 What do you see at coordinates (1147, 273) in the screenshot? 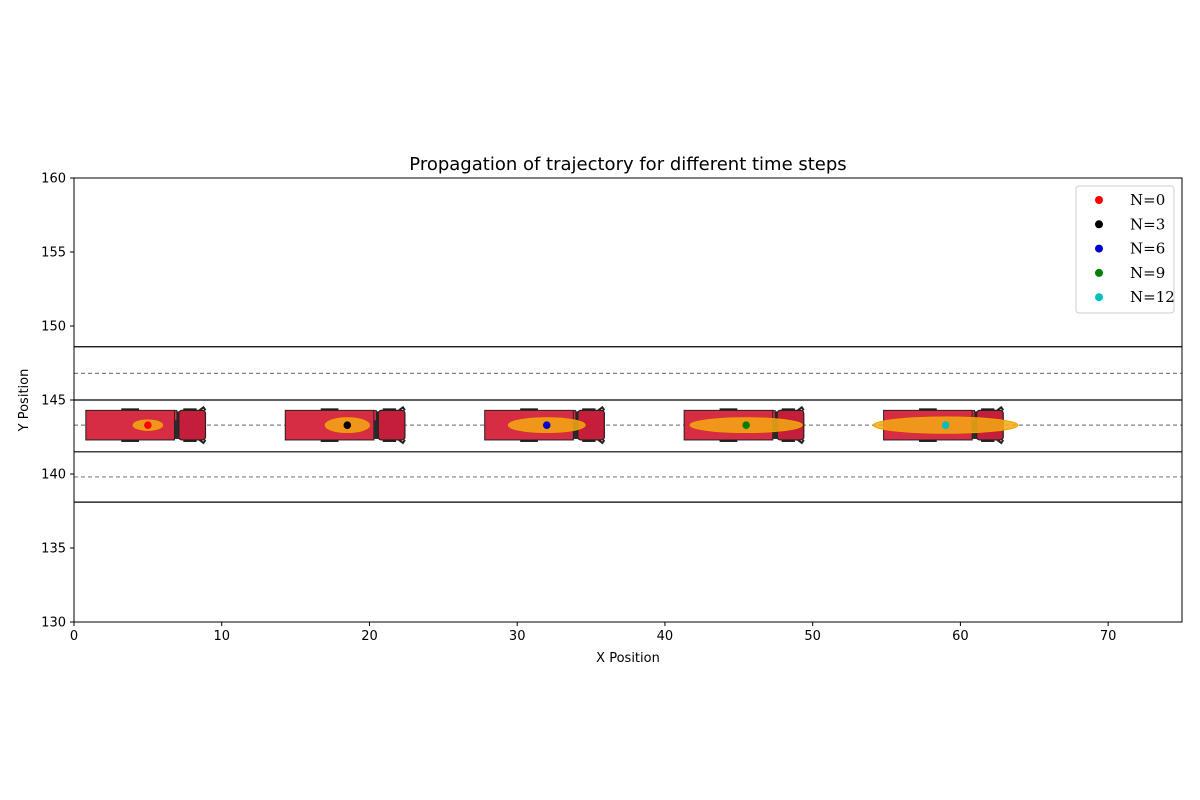
I see `legend-label: N=9` at bounding box center [1147, 273].